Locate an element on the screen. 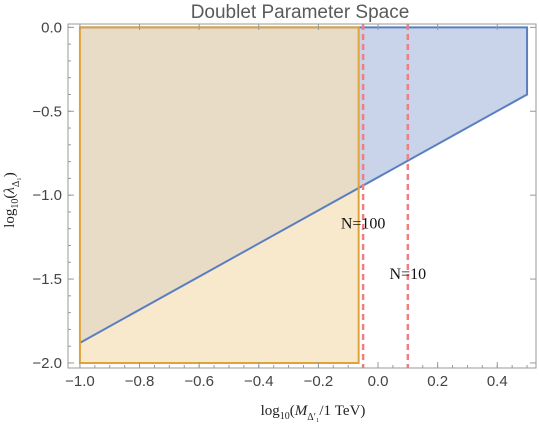  annotation-2: N=10 is located at coordinates (408, 274).